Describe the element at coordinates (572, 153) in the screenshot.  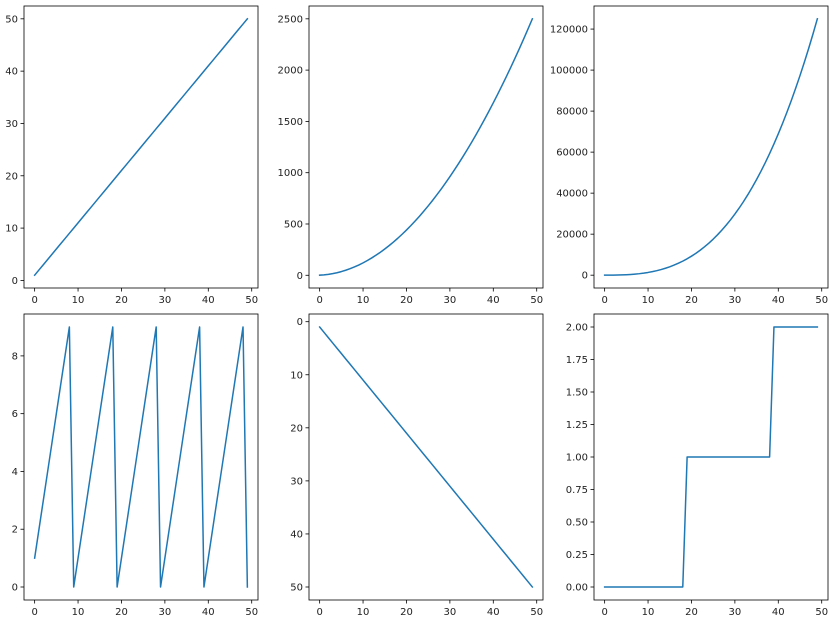
I see `y-tick-label: 60000` at that location.